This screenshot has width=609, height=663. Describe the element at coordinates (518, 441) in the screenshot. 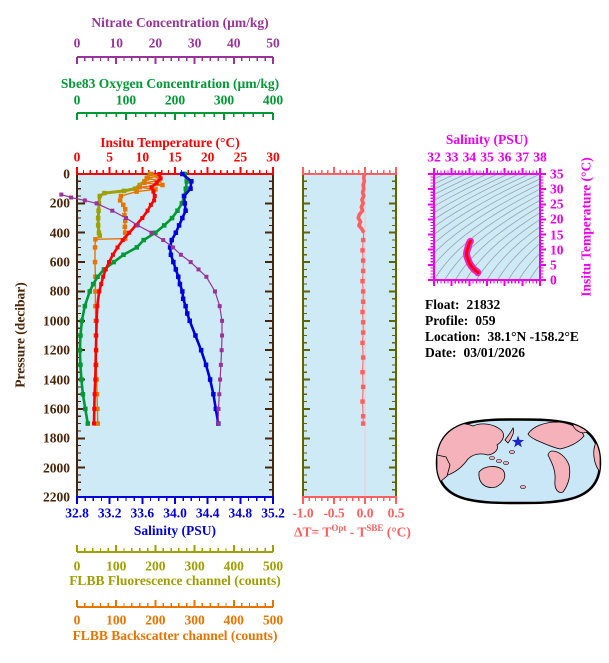

I see `float-position-star` at that location.